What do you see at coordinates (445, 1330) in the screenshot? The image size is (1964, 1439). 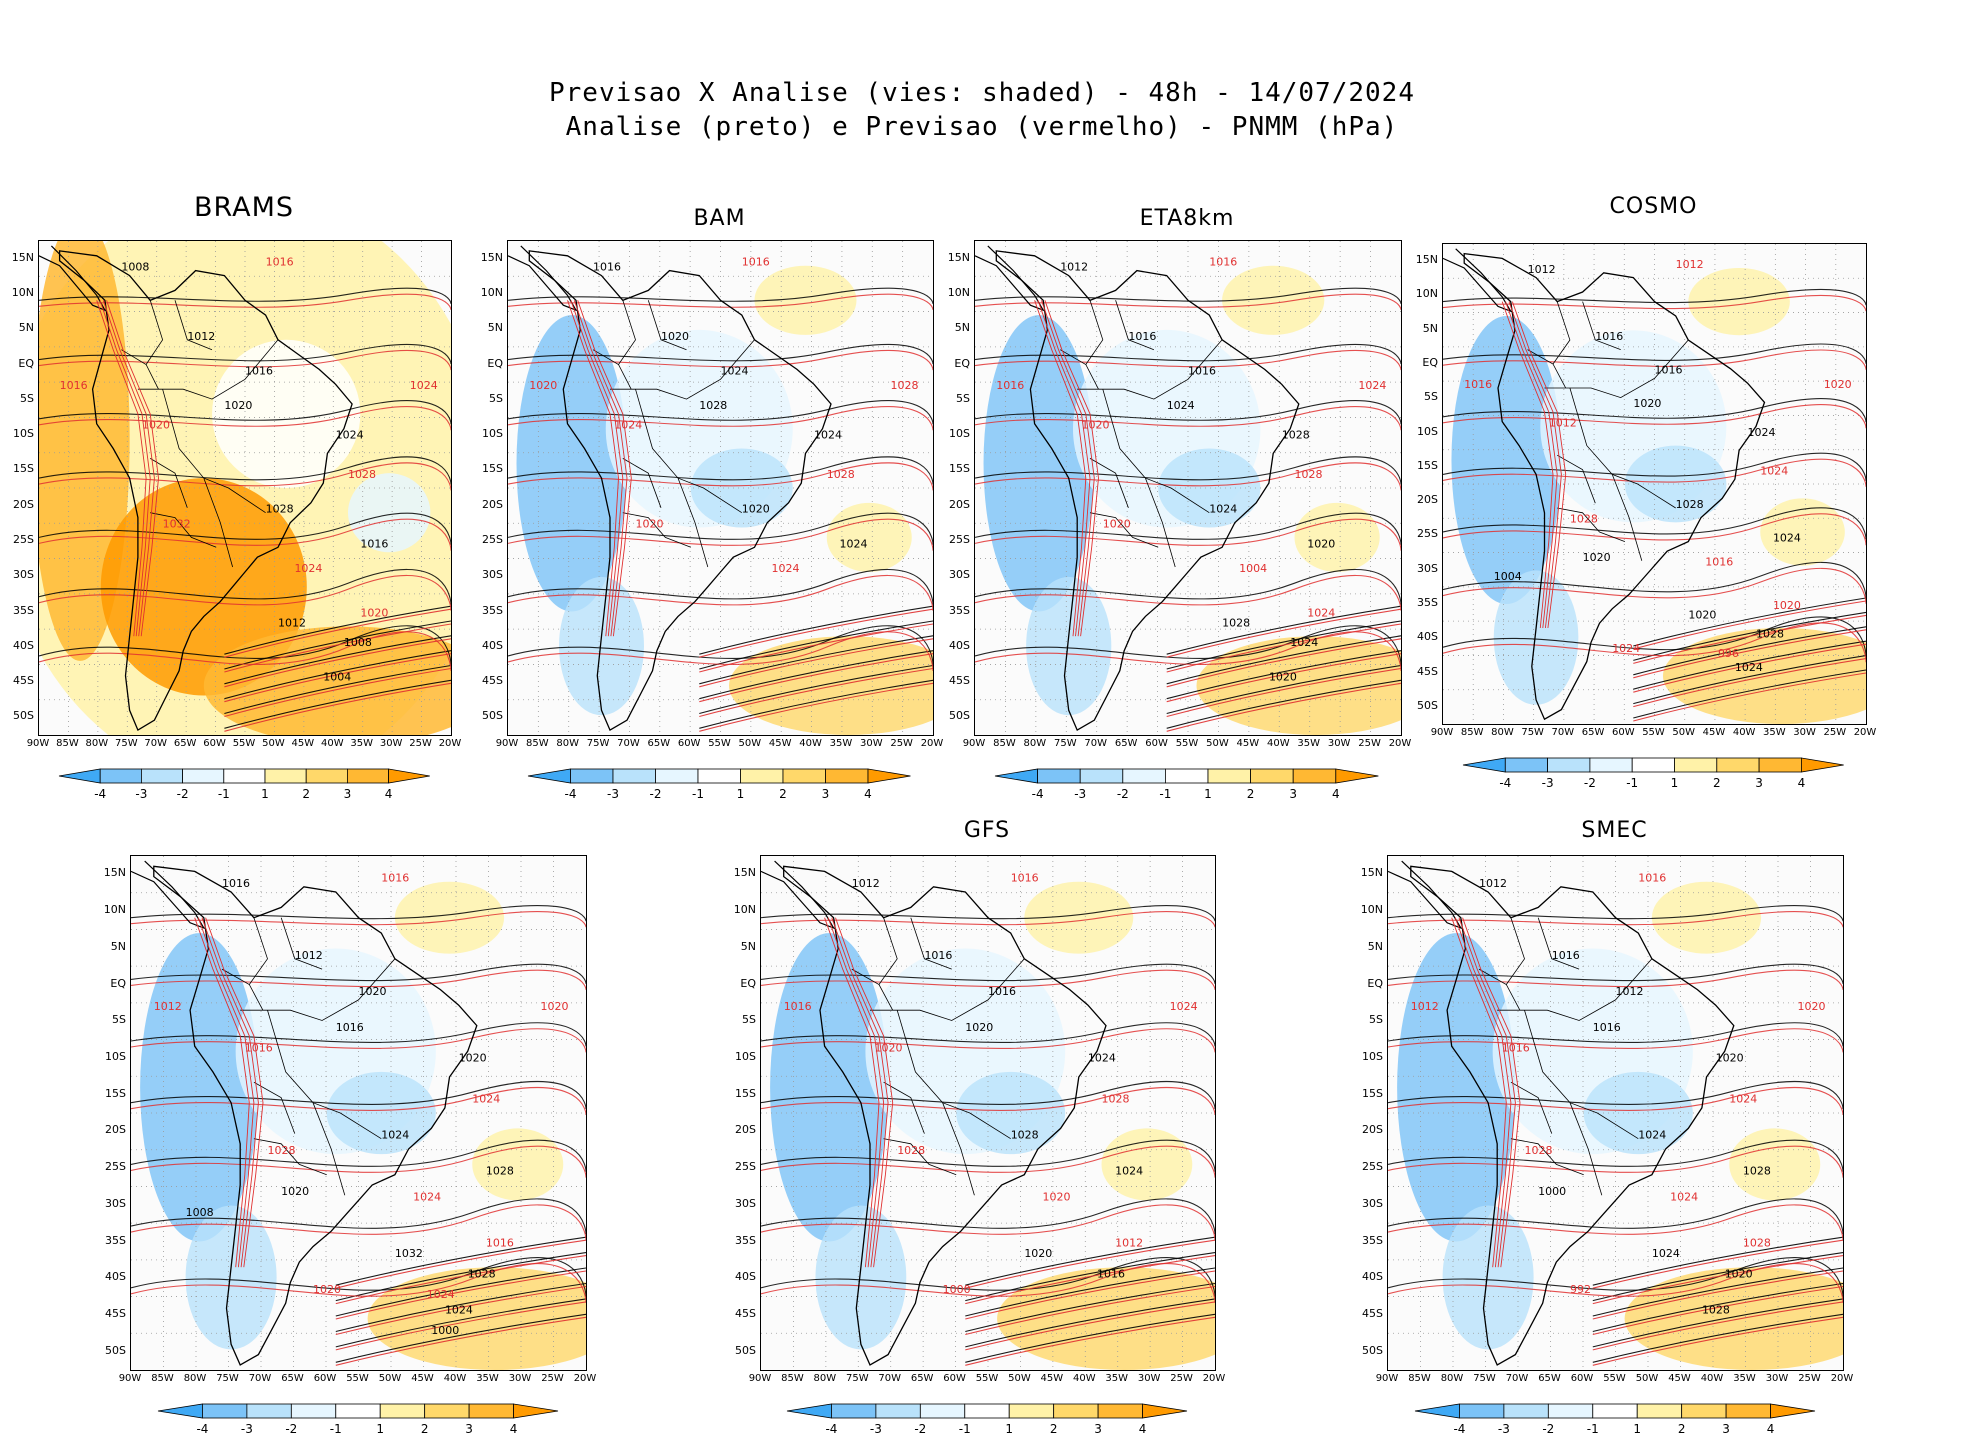 I see `analysis-contour-label: 1000` at bounding box center [445, 1330].